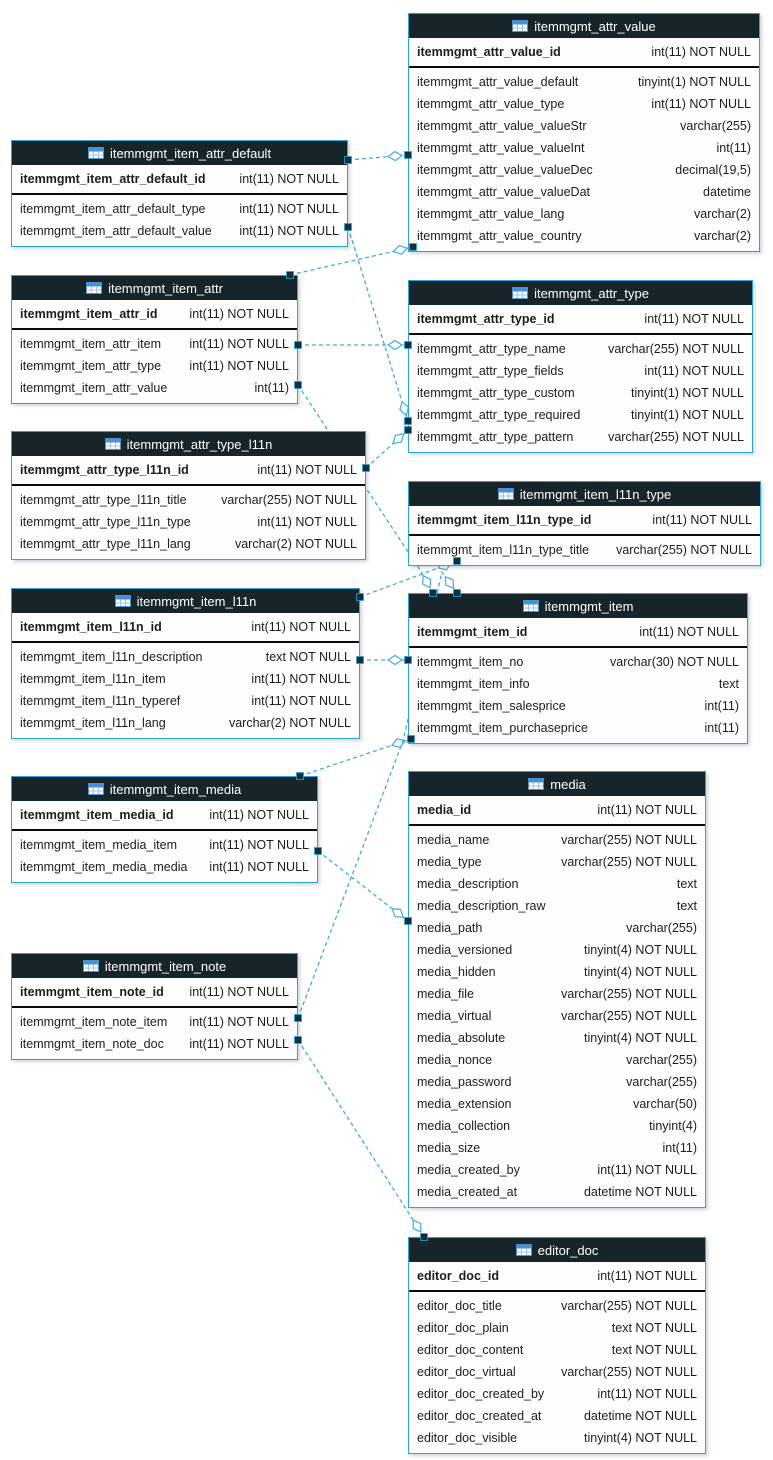 This screenshot has height=1460, width=773. I want to click on column-name: editor_doc_id, so click(458, 1276).